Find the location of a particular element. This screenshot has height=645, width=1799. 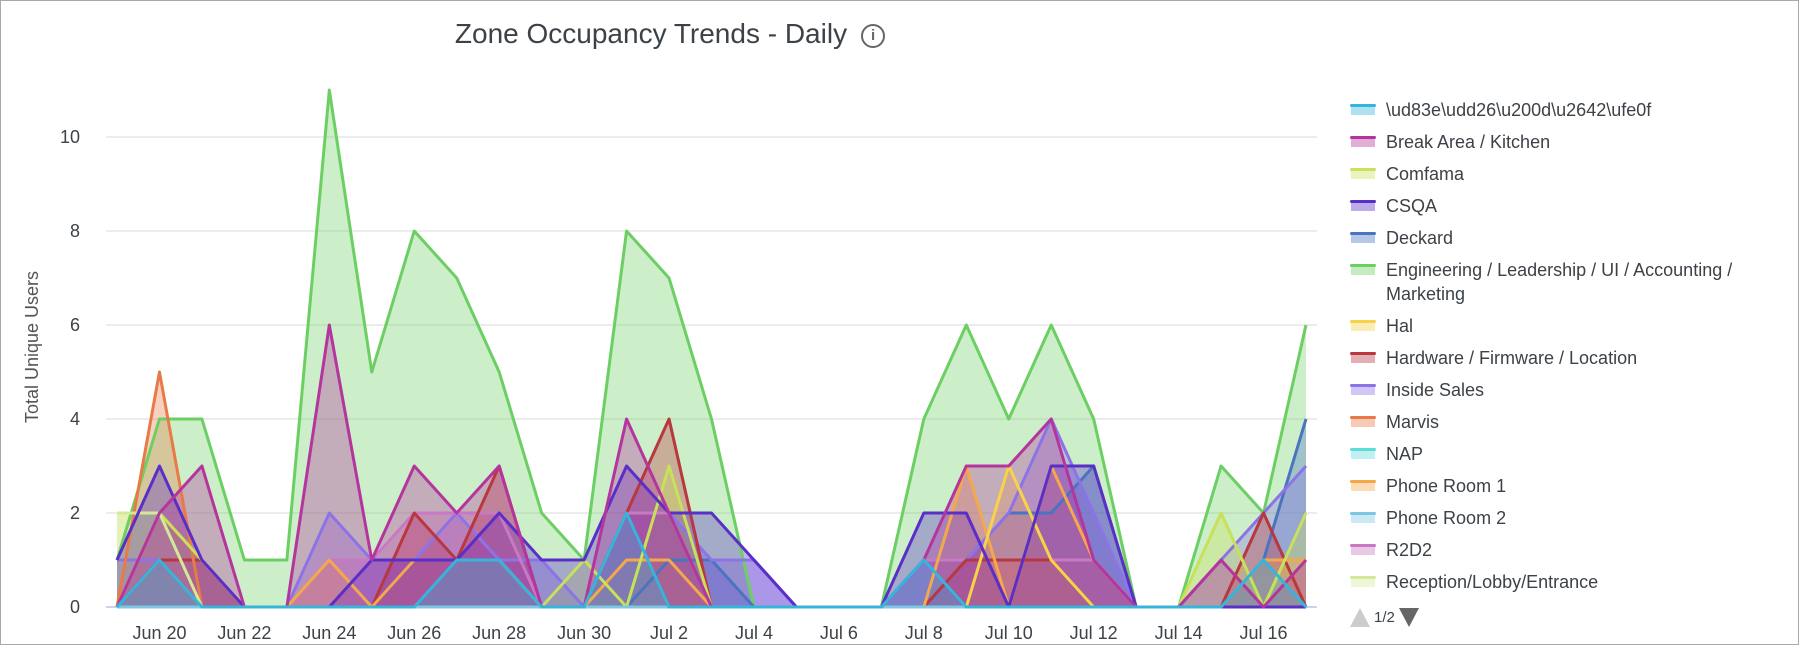

y-tick-label: 8 is located at coordinates (75, 231).